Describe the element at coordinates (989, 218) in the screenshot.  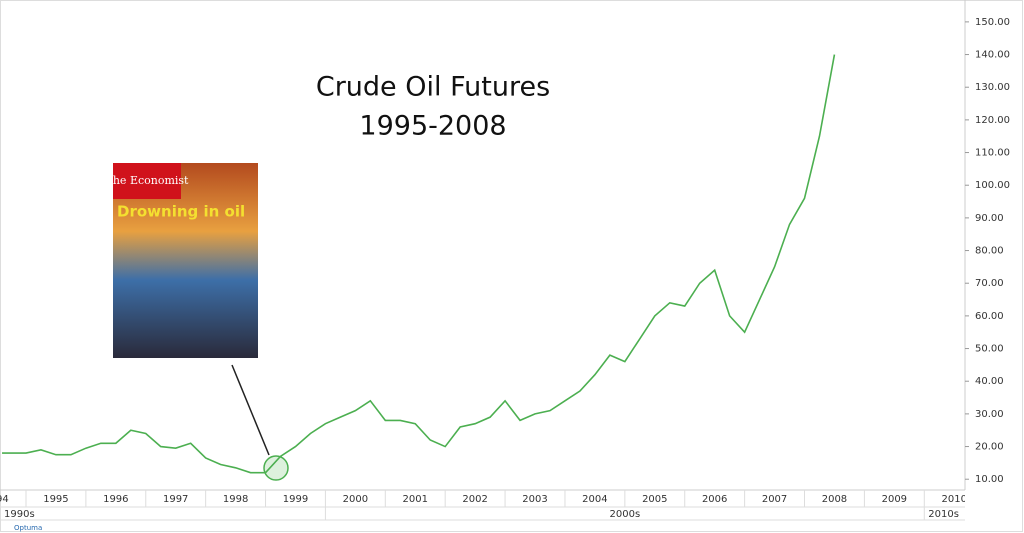
I see `y-tick-label: 90.00` at that location.